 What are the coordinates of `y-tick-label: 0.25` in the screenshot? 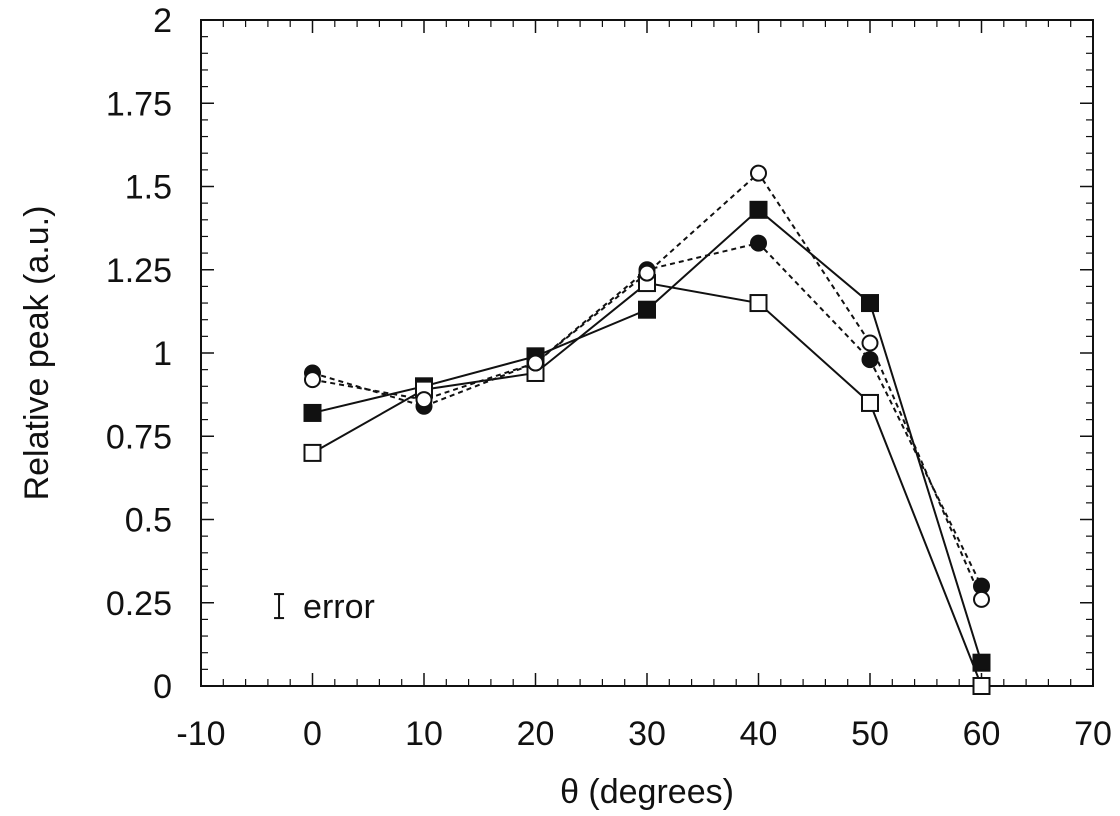 It's located at (139, 604).